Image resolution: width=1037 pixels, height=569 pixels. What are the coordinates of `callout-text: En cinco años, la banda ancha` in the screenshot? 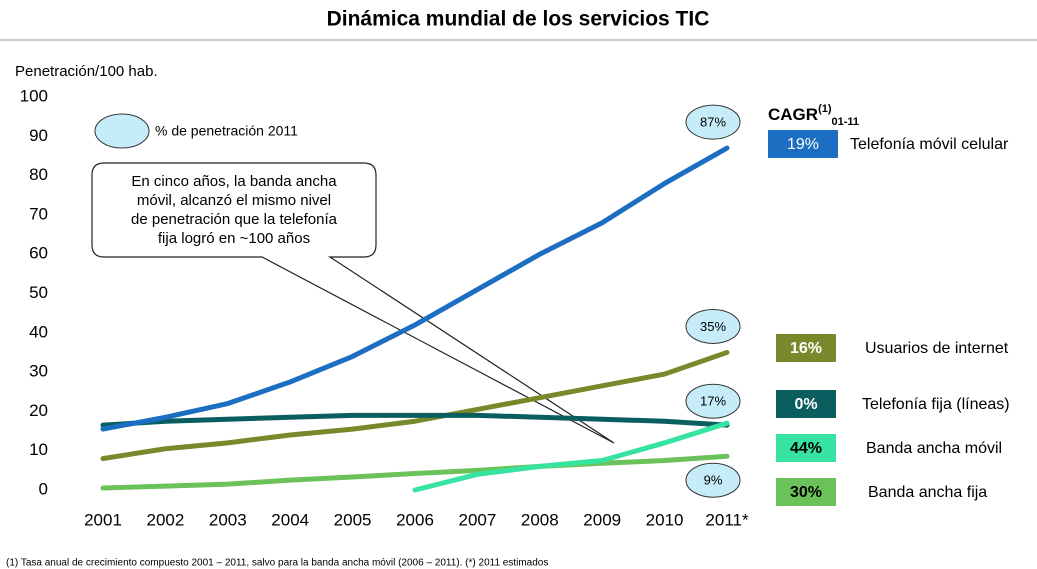 It's located at (234, 181).